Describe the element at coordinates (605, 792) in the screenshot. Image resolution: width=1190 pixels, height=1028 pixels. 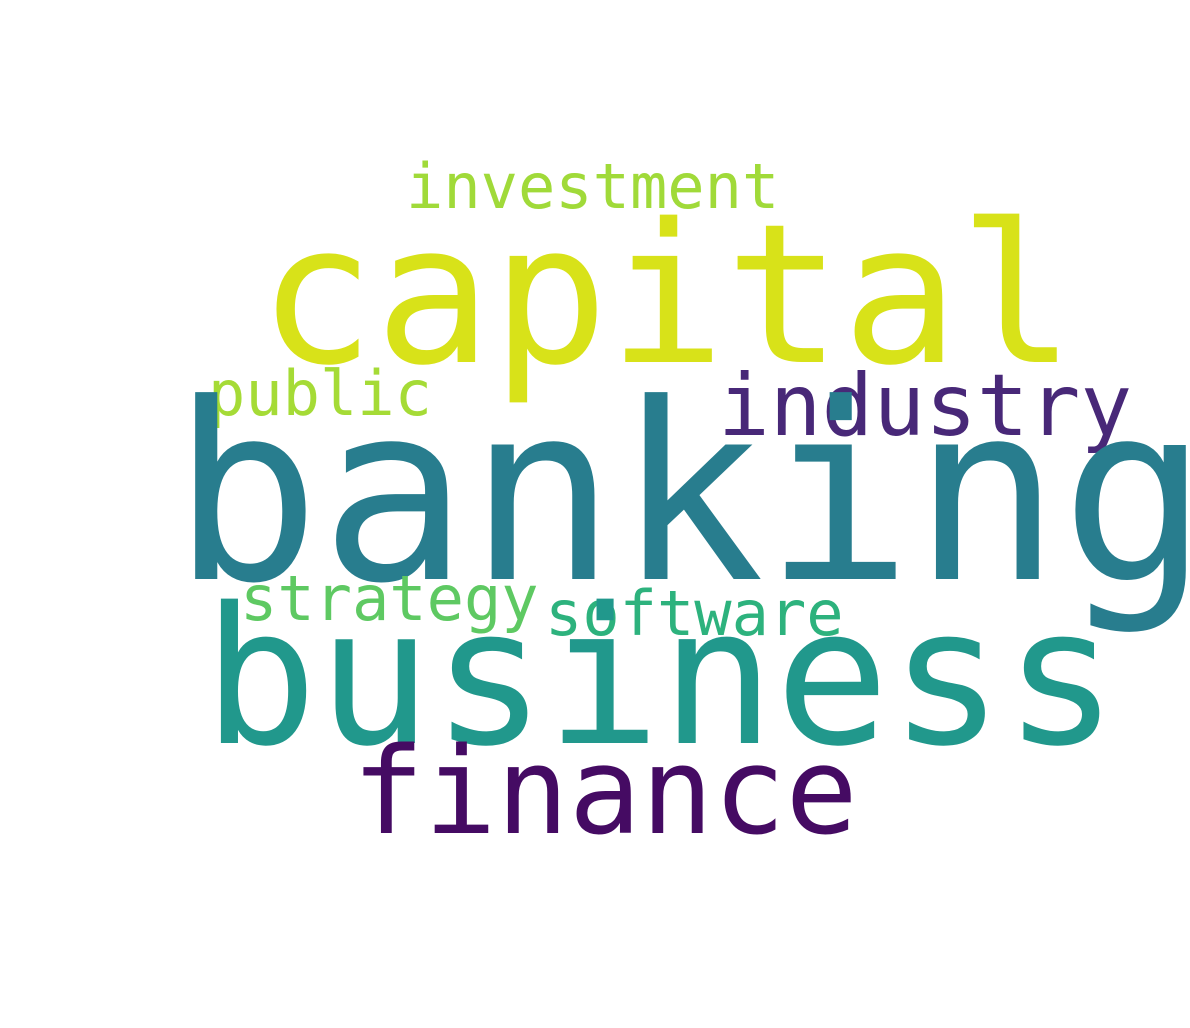
I see `word-finance: finance` at that location.